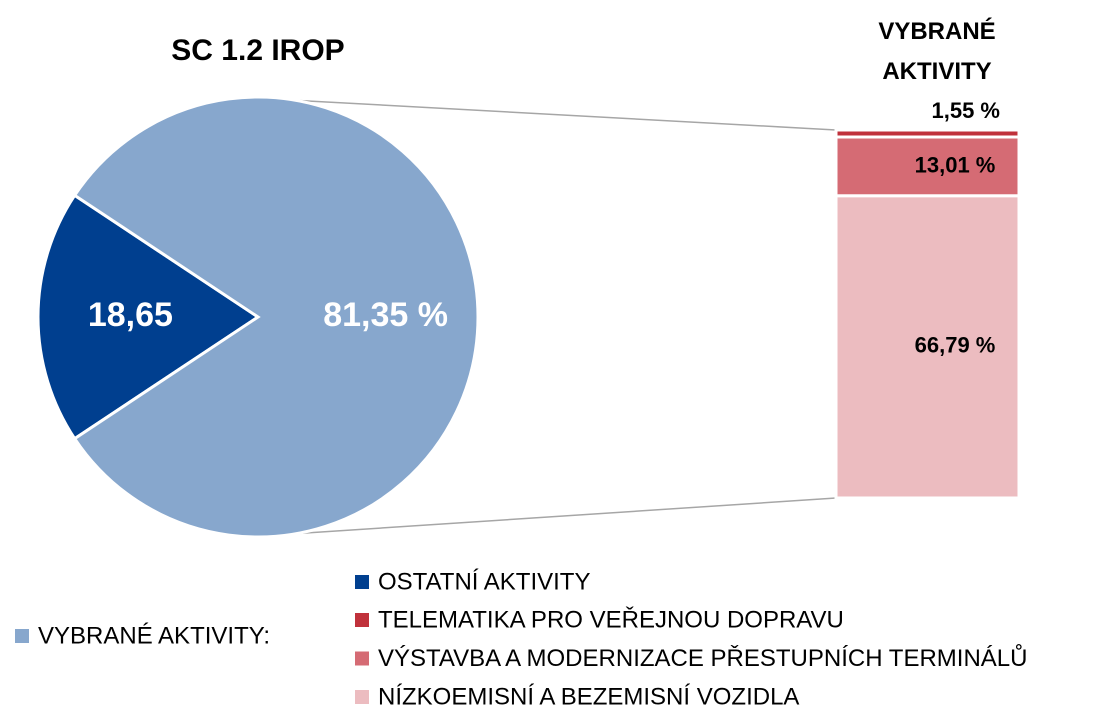 The image size is (1101, 713). I want to click on bar-title: VYBRANÉ AKTIVITY, so click(937, 51).